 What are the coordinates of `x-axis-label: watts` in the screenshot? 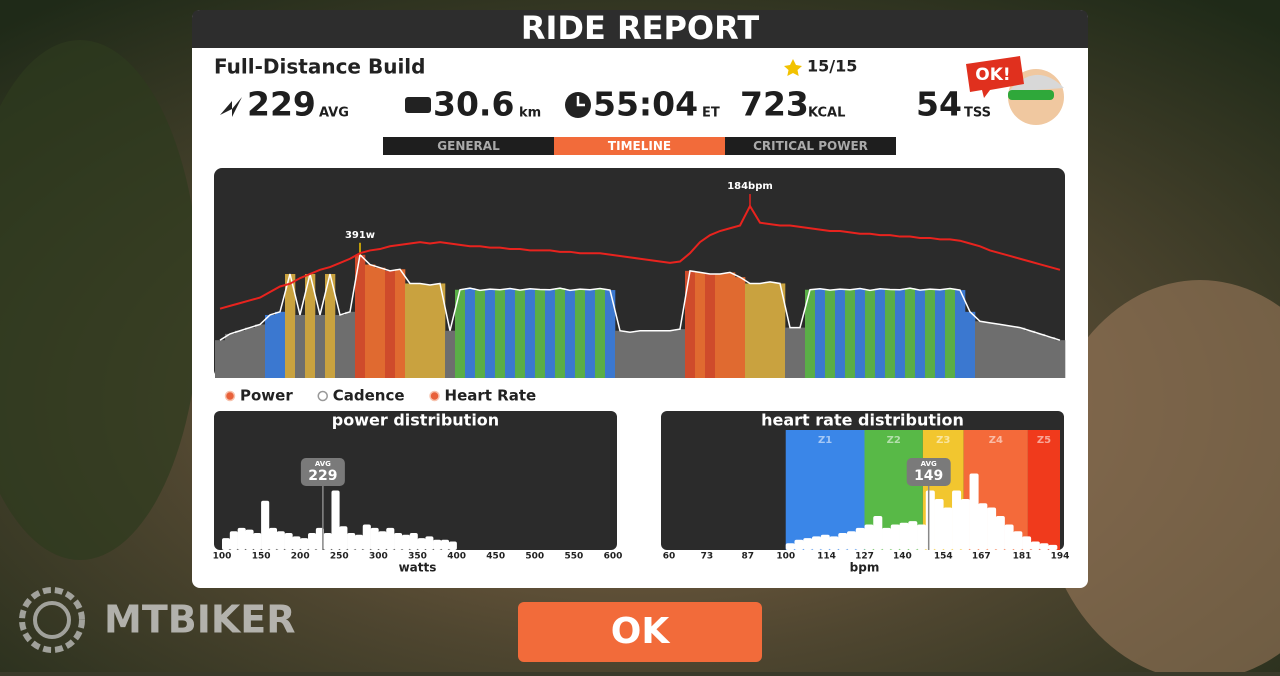 It's located at (418, 568).